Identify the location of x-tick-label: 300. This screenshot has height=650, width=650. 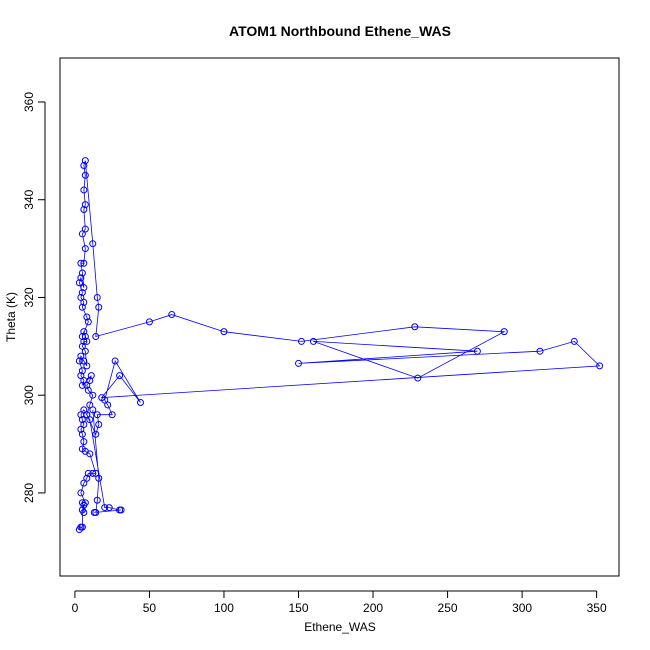
(522, 608).